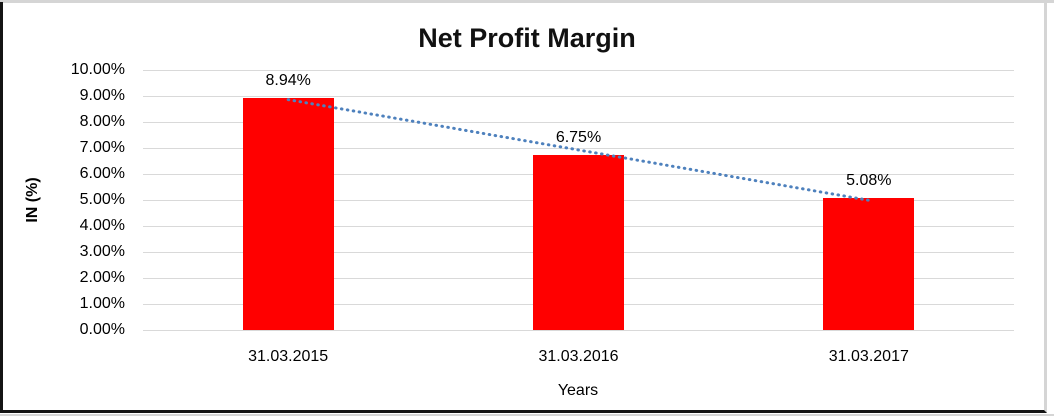 Image resolution: width=1054 pixels, height=416 pixels. I want to click on x-category-label: 31.03.2016, so click(578, 356).